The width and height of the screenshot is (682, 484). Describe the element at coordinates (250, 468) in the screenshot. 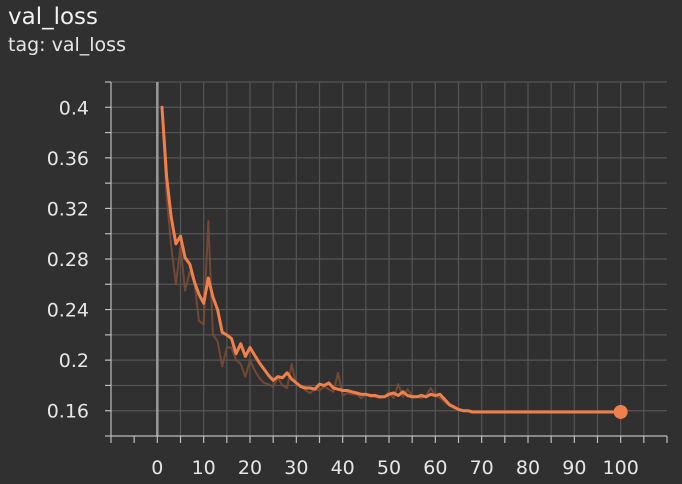

I see `x-tick-label: 20` at that location.